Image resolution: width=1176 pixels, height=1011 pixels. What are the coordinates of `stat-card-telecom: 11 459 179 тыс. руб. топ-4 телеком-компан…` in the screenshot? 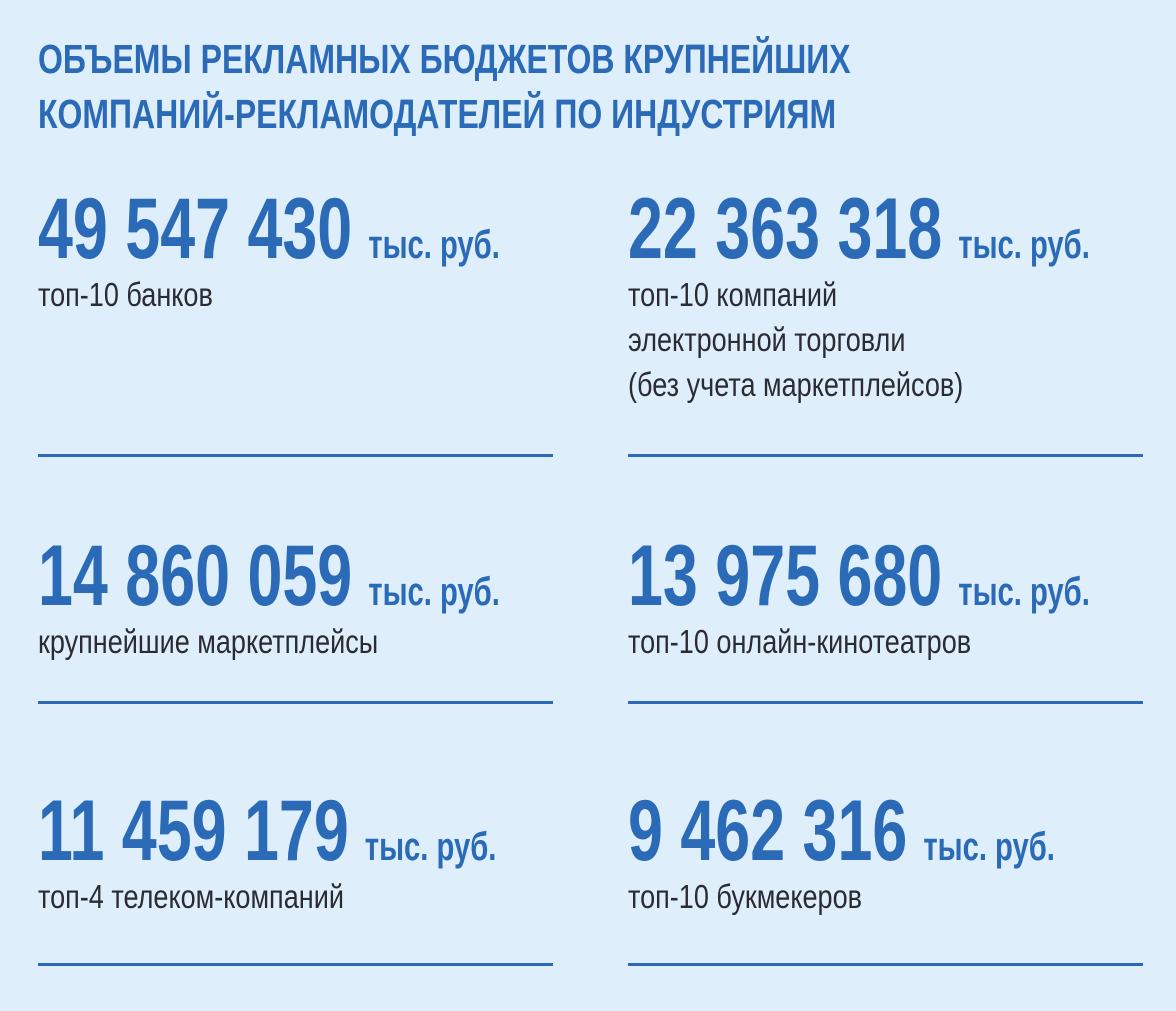 It's located at (295, 877).